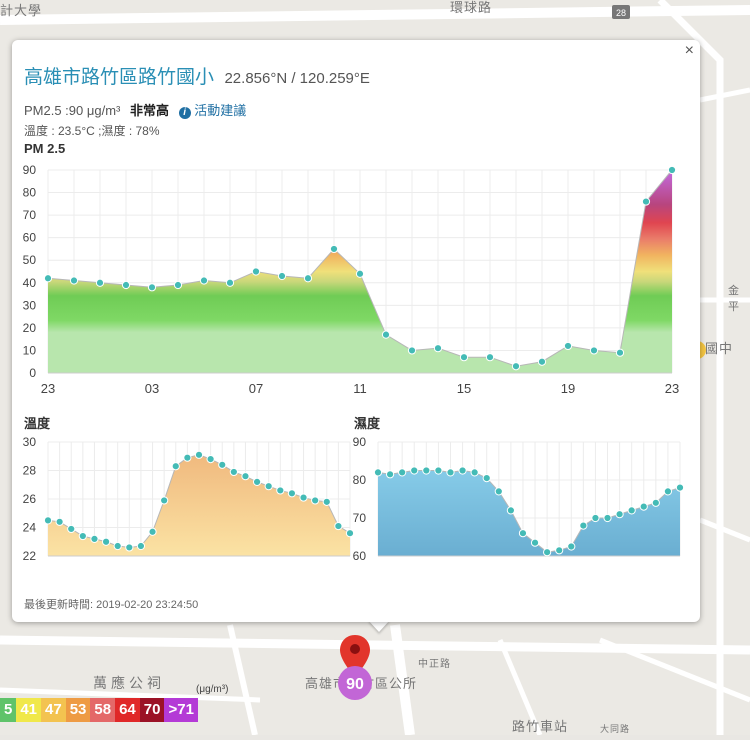  Describe the element at coordinates (129, 683) in the screenshot. I see `map-label-temple: 萬應公祠` at that location.